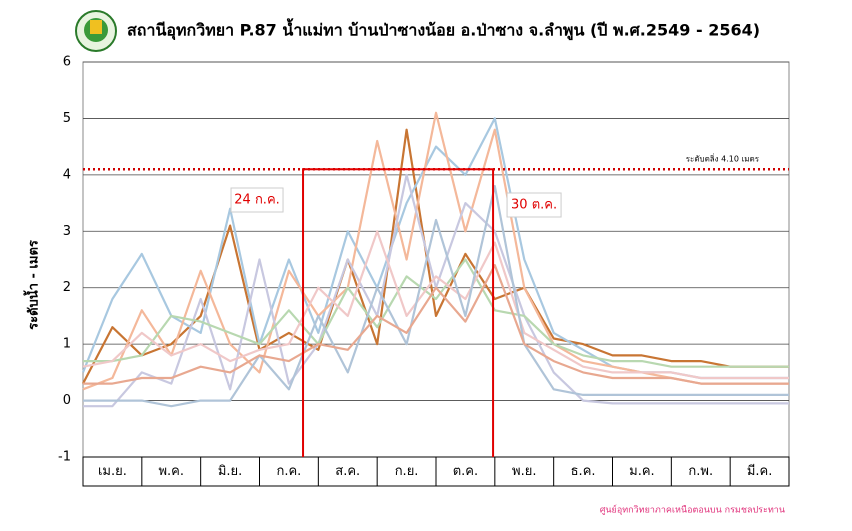  What do you see at coordinates (398, 312) in the screenshot?
I see `flood-window` at bounding box center [398, 312].